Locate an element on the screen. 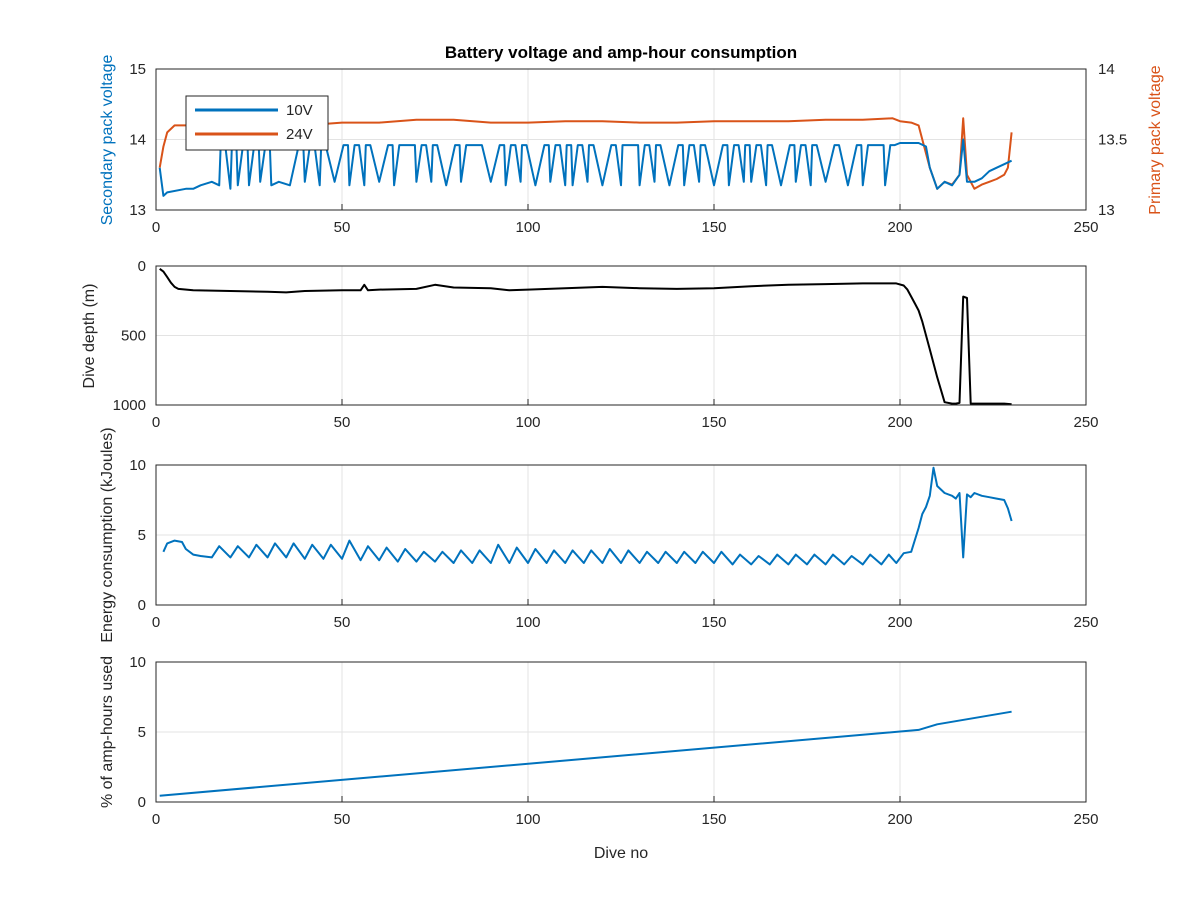  legend: 10V 24V is located at coordinates (257, 123).